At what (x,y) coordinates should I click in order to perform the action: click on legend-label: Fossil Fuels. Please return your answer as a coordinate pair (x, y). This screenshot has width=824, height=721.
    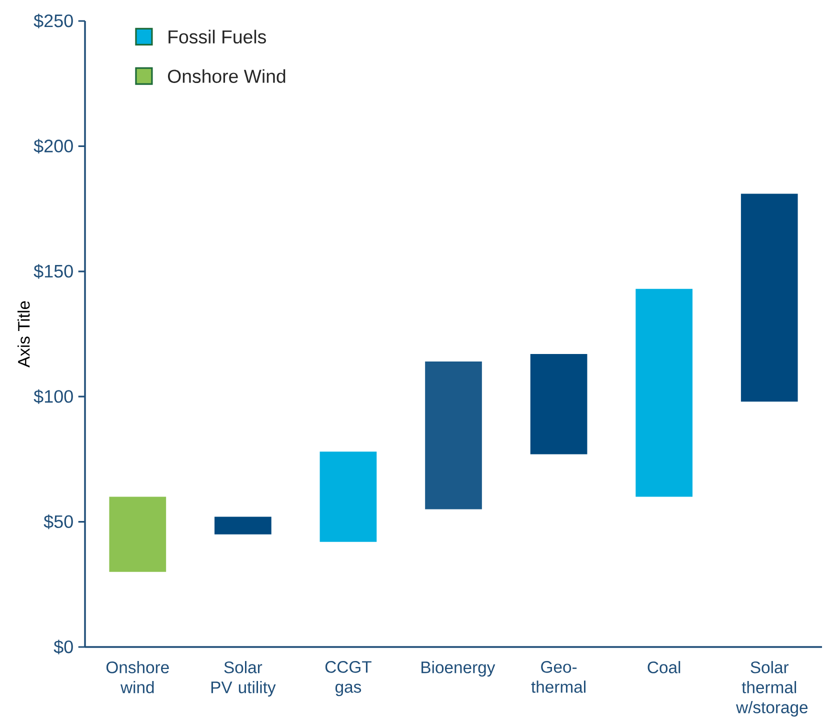
    Looking at the image, I should click on (217, 37).